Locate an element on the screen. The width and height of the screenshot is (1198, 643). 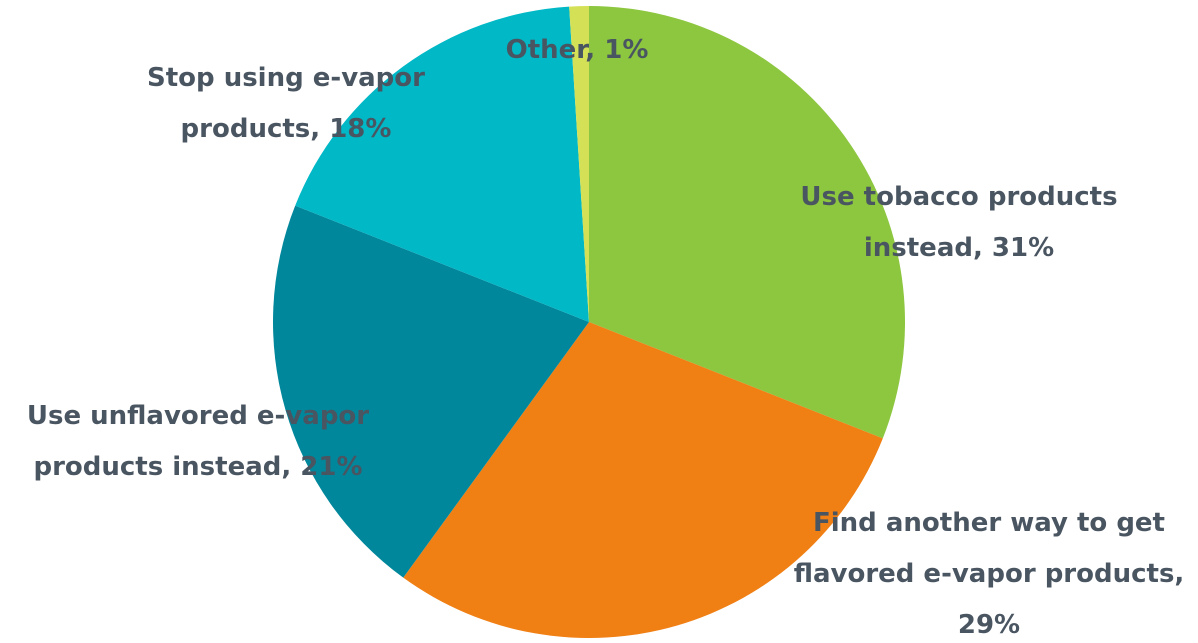
slice-label-4-line-2: products, 18% is located at coordinates (286, 129).